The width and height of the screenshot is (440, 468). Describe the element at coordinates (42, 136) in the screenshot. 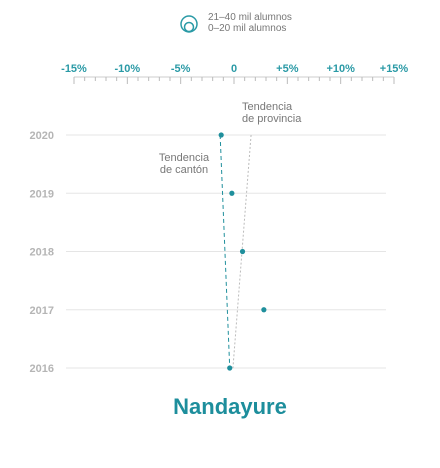

I see `y-tick-label: 2020` at that location.